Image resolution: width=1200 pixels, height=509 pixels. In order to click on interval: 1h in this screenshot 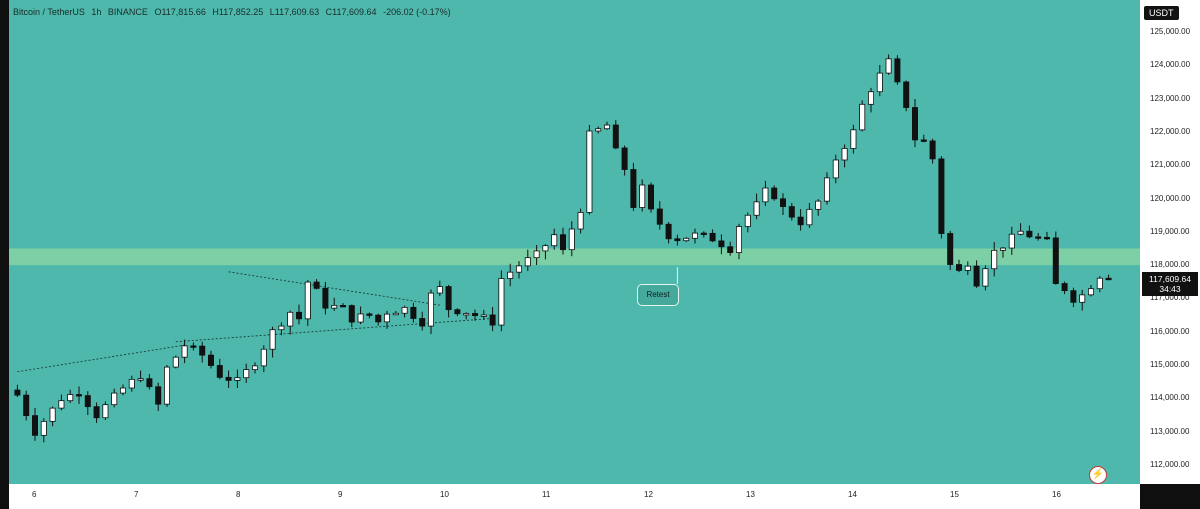, I will do `click(96, 12)`.